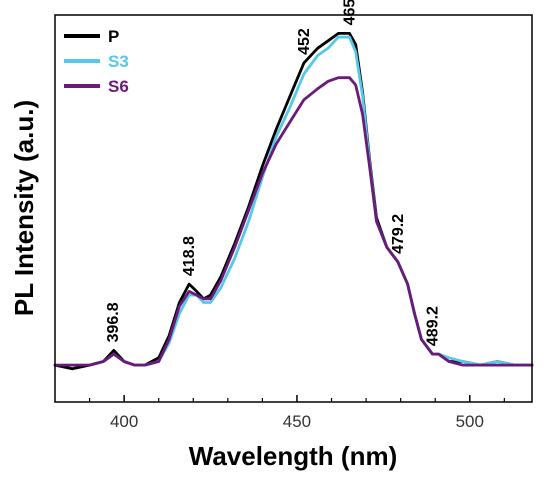 Image resolution: width=550 pixels, height=477 pixels. I want to click on legend-label-s3: S3, so click(118, 61).